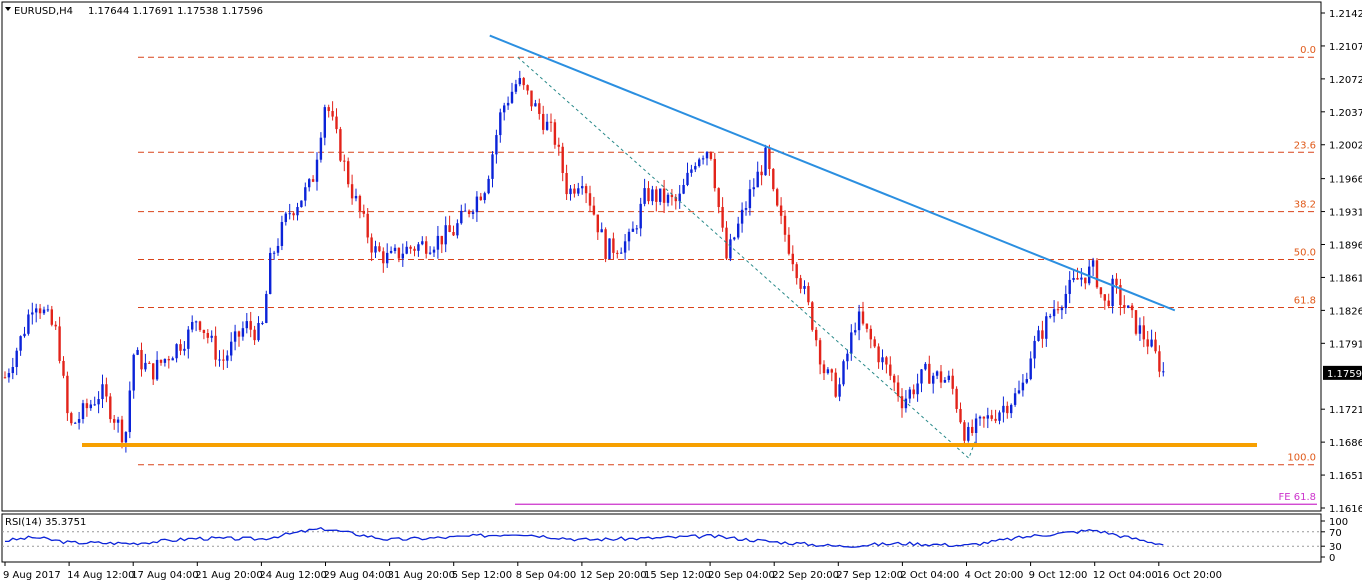  Describe the element at coordinates (1345, 246) in the screenshot. I see `y-tick-label: 1.18960` at that location.